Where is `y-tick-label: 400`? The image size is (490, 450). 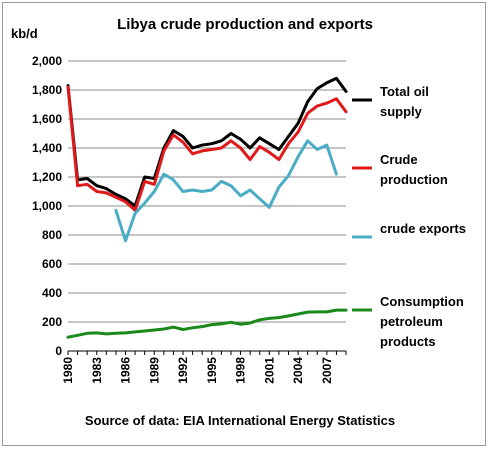 y-tick-label: 400 is located at coordinates (52, 293).